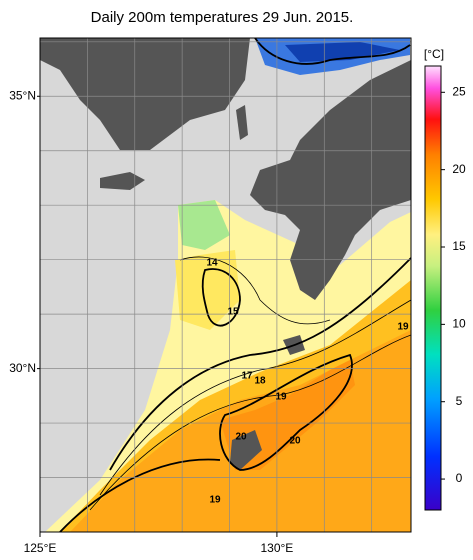  Describe the element at coordinates (433, 288) in the screenshot. I see `colorbar` at that location.